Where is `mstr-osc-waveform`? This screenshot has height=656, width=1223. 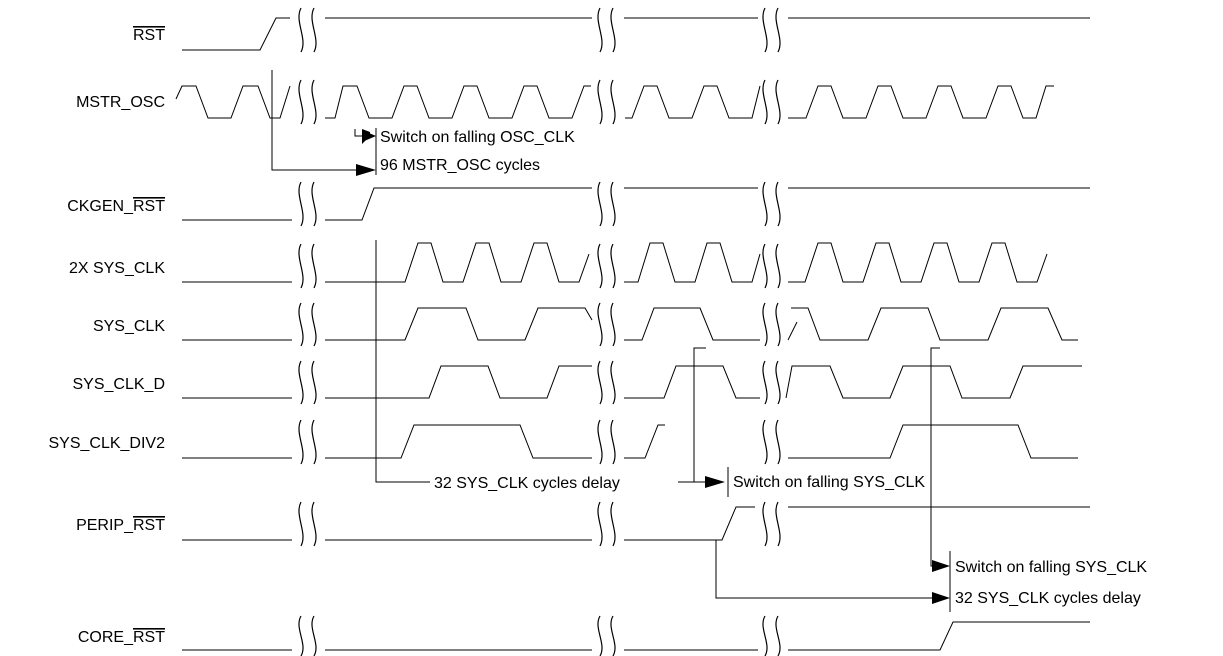
mstr-osc-waveform is located at coordinates (614, 102).